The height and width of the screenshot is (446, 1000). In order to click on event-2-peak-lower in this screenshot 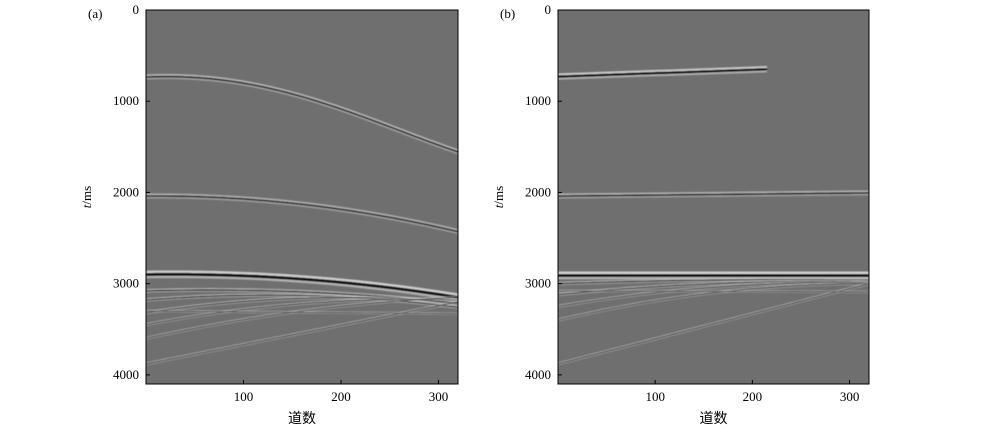, I will do `click(302, 288)`.